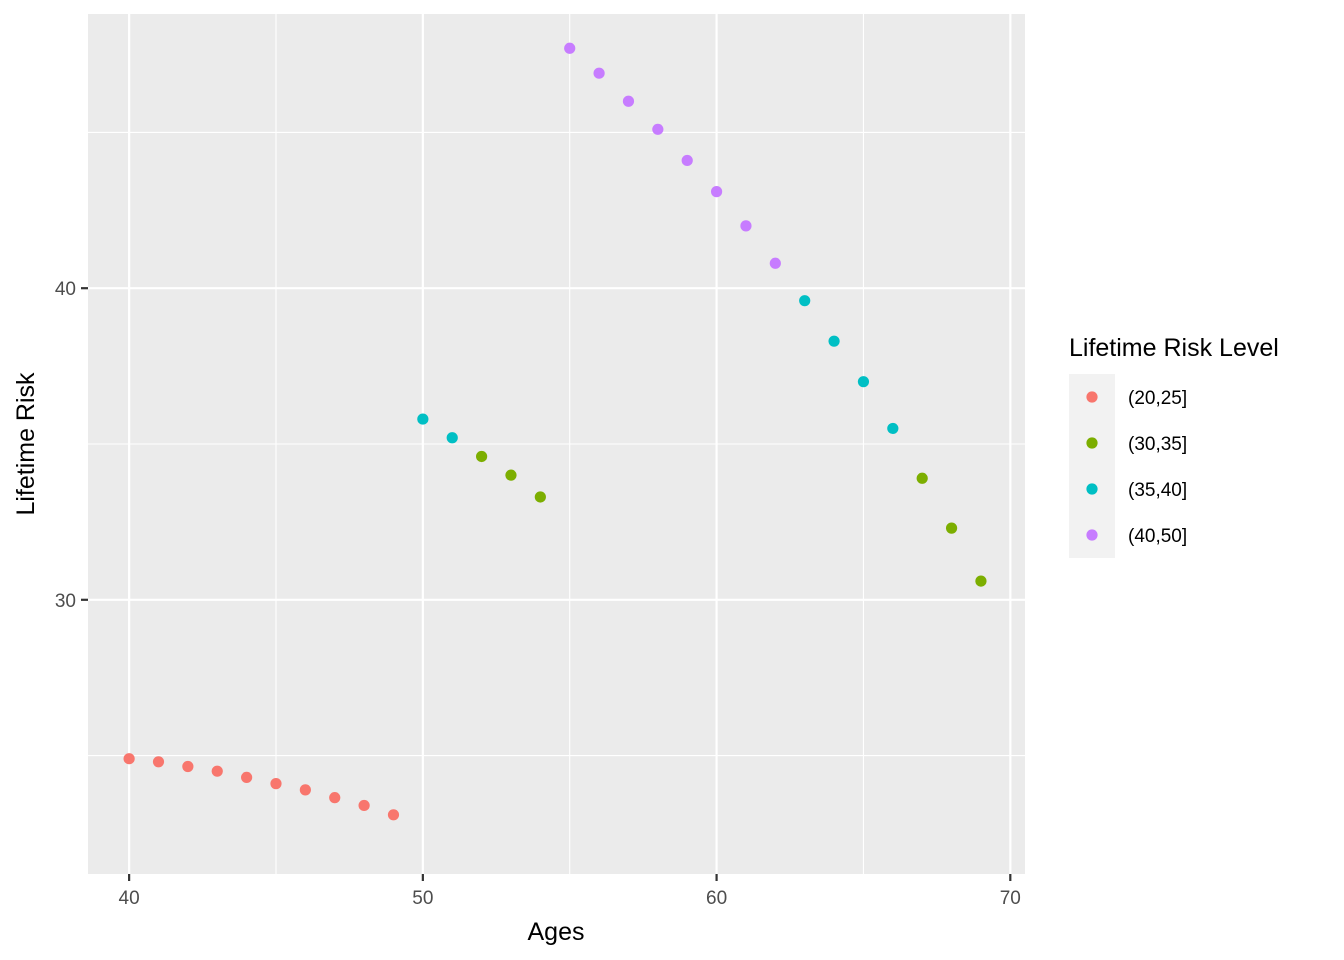 The width and height of the screenshot is (1344, 960). I want to click on x-tick-label: 40, so click(129, 898).